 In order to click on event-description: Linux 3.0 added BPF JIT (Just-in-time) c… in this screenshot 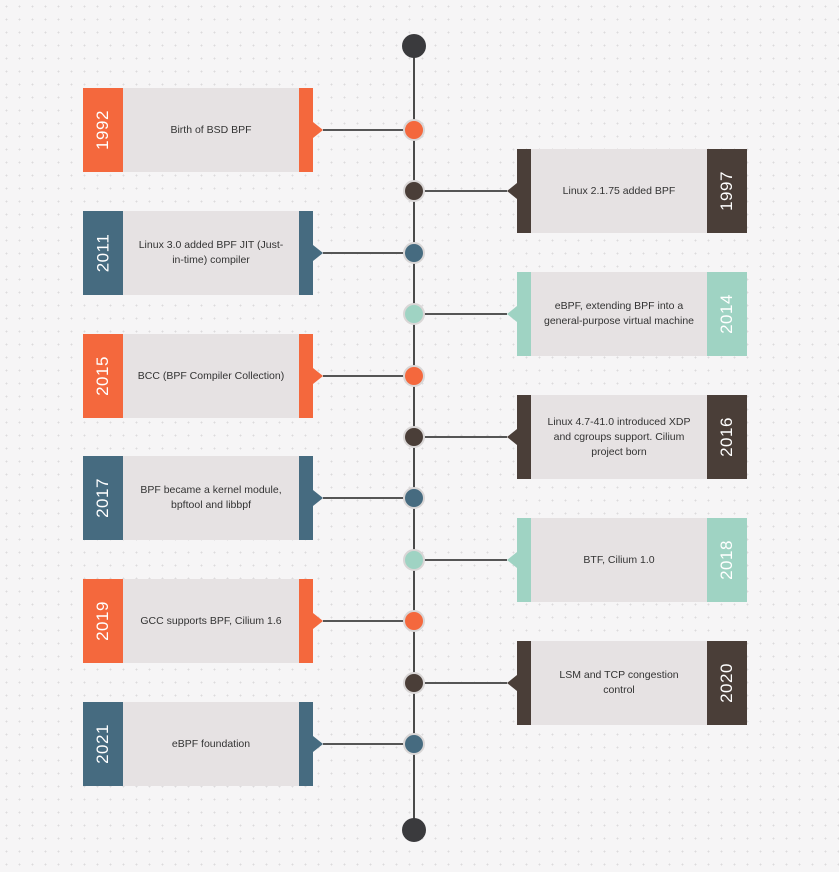, I will do `click(211, 253)`.